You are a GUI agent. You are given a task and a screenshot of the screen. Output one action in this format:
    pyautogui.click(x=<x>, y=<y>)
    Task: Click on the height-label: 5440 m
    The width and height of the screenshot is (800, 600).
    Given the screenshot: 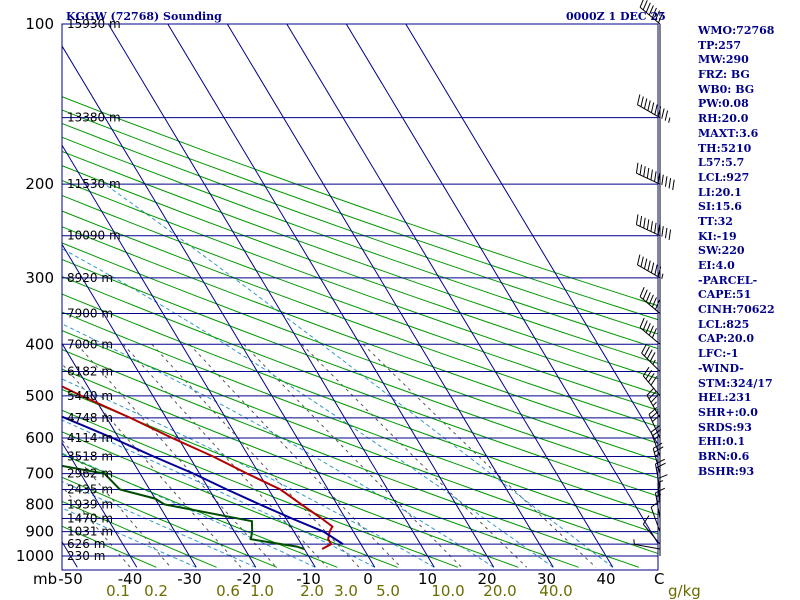 What is the action you would take?
    pyautogui.click(x=90, y=396)
    